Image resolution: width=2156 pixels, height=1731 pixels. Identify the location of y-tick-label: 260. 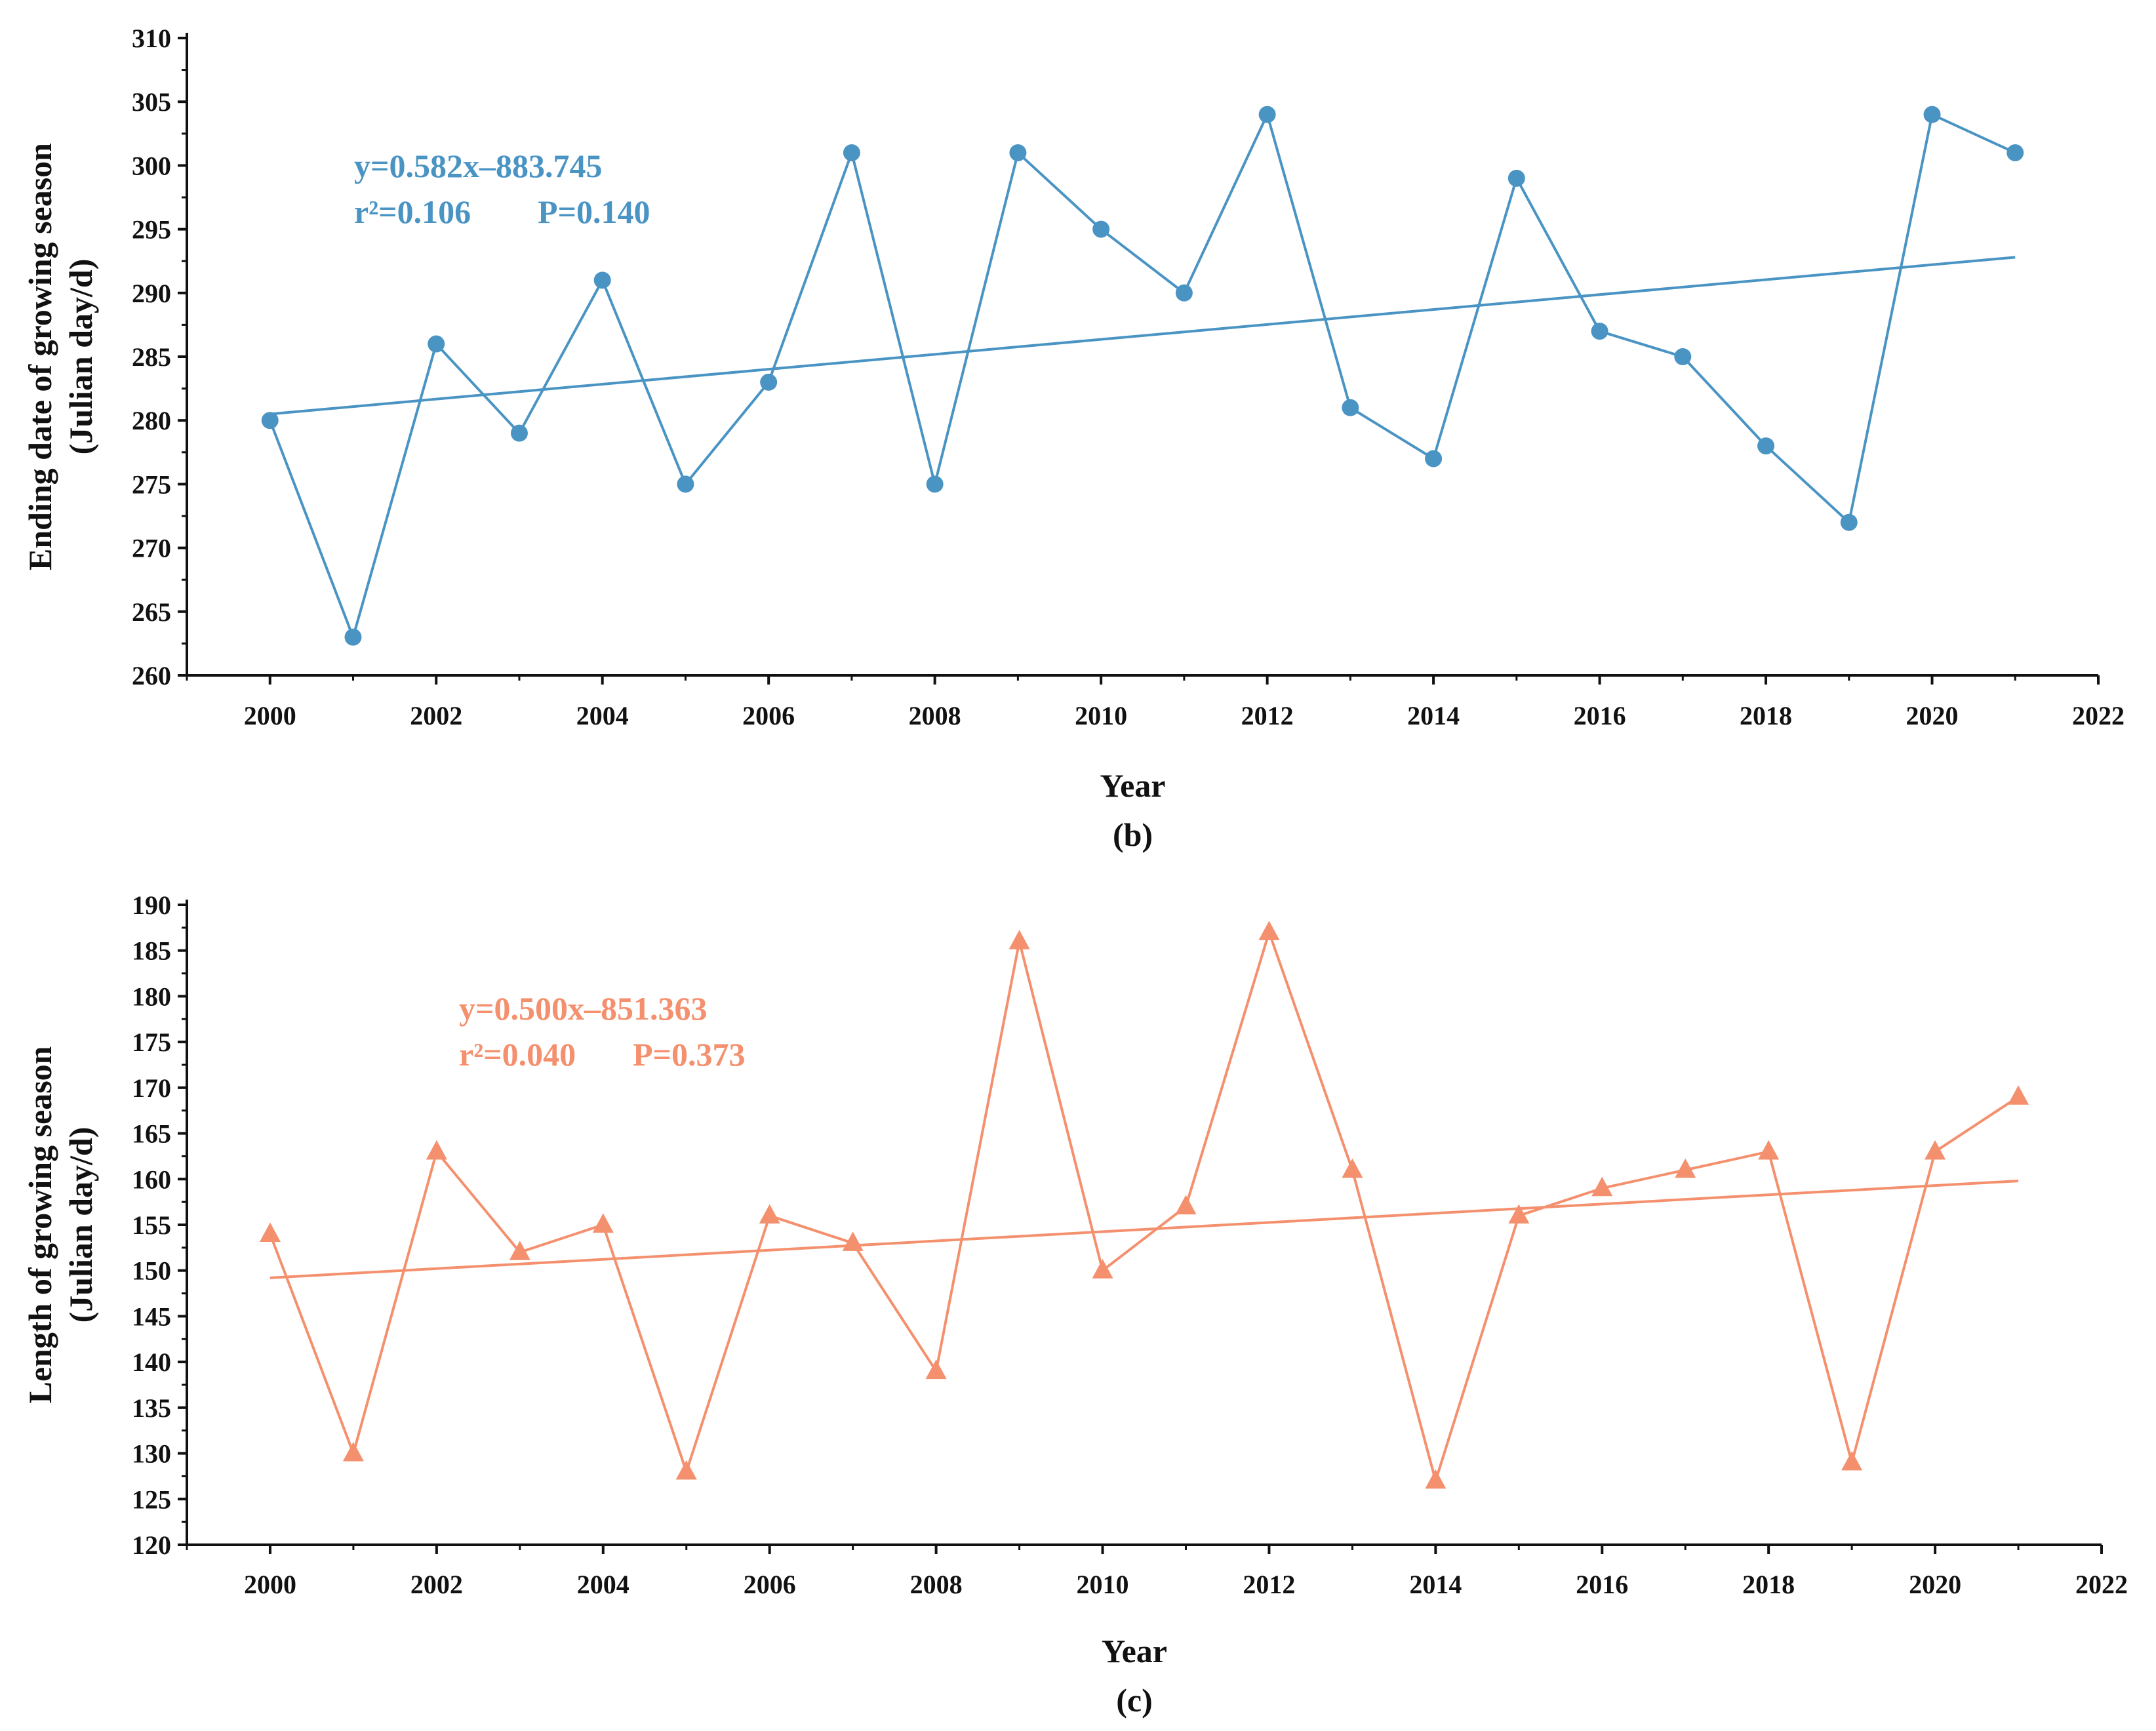
(151, 675).